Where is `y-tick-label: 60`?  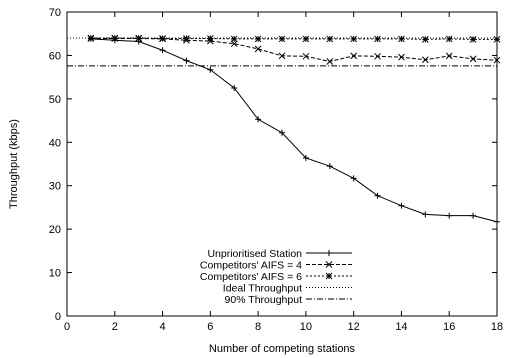
y-tick-label: 60 is located at coordinates (55, 56).